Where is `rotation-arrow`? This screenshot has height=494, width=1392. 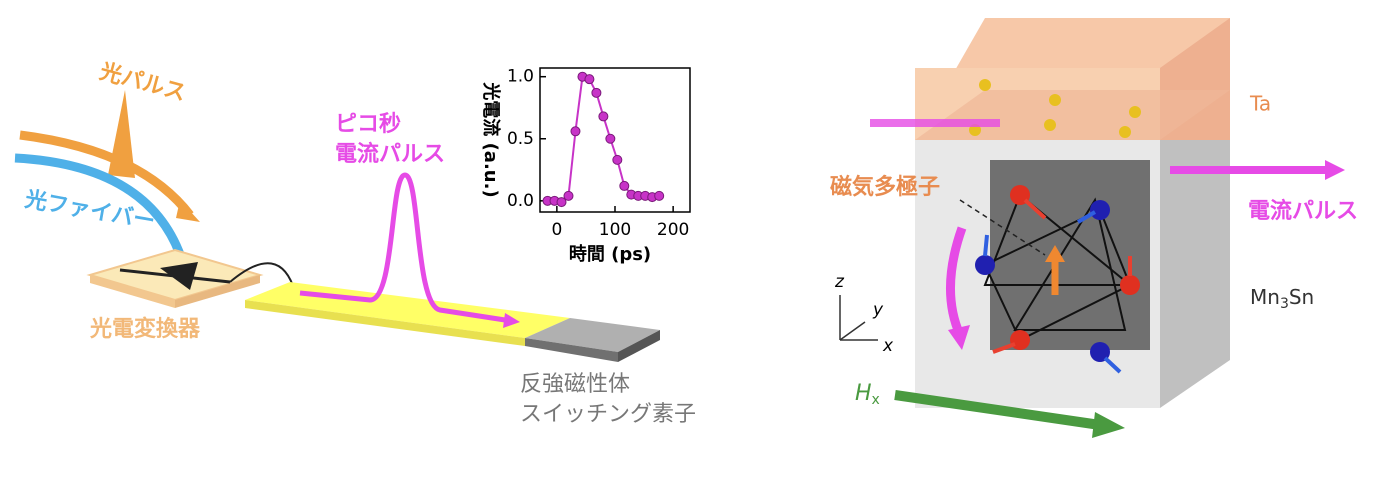
rotation-arrow is located at coordinates (956, 281).